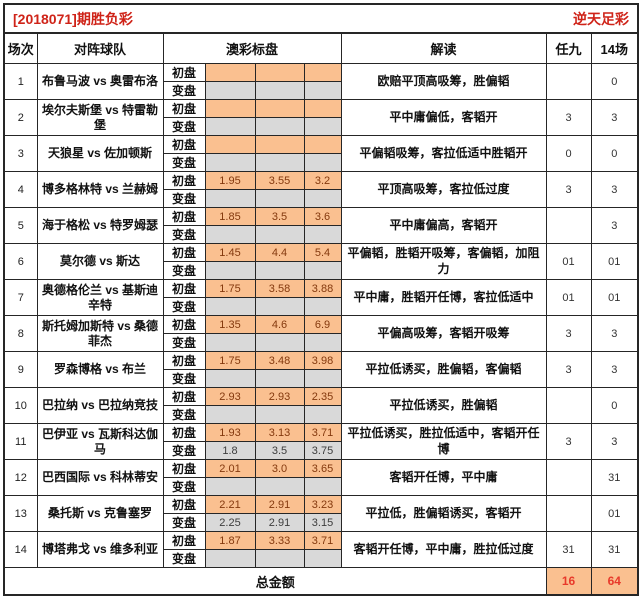 The image size is (640, 596). Describe the element at coordinates (614, 581) in the screenshot. I see `c14-total-value: 64` at that location.